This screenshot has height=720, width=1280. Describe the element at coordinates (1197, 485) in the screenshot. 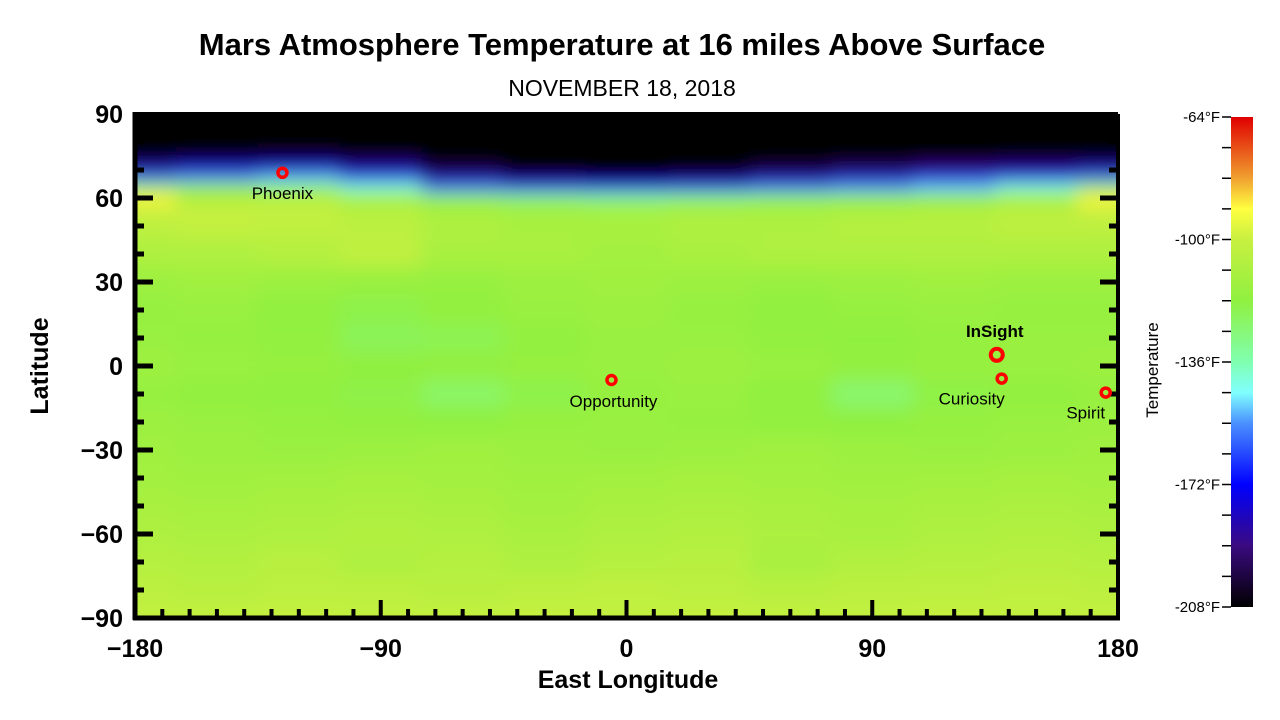

I see `colorbar-tick-label: -172°F` at that location.